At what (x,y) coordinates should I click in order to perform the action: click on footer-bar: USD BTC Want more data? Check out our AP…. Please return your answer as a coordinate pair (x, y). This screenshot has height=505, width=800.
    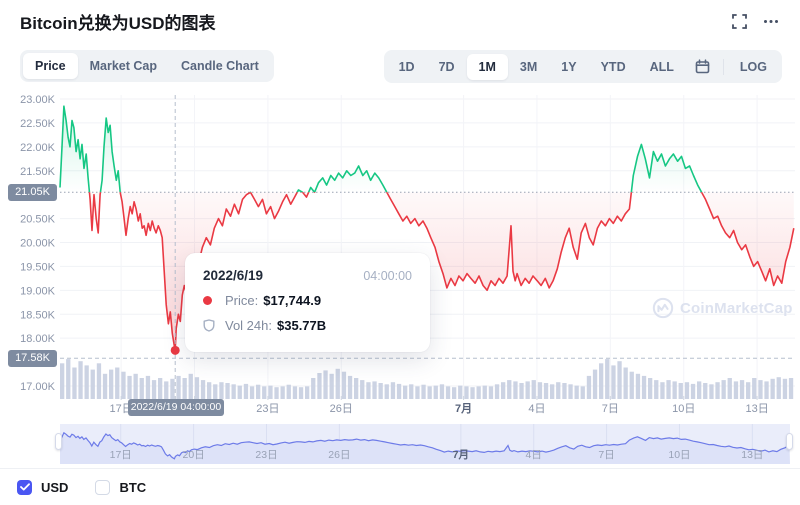
    Looking at the image, I should click on (400, 486).